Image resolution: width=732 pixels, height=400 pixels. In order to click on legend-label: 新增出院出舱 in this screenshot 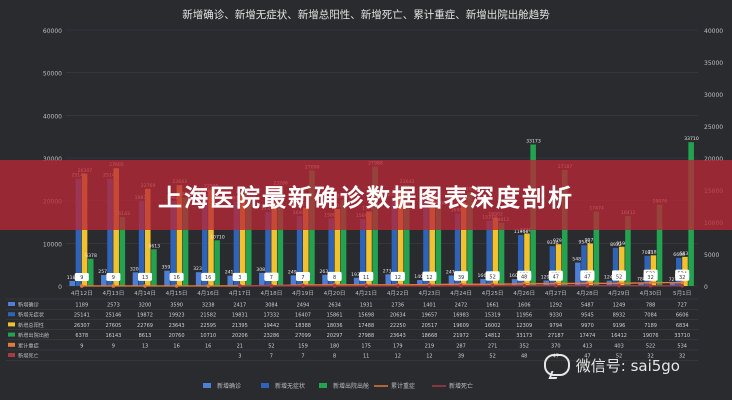, I will do `click(351, 386)`.